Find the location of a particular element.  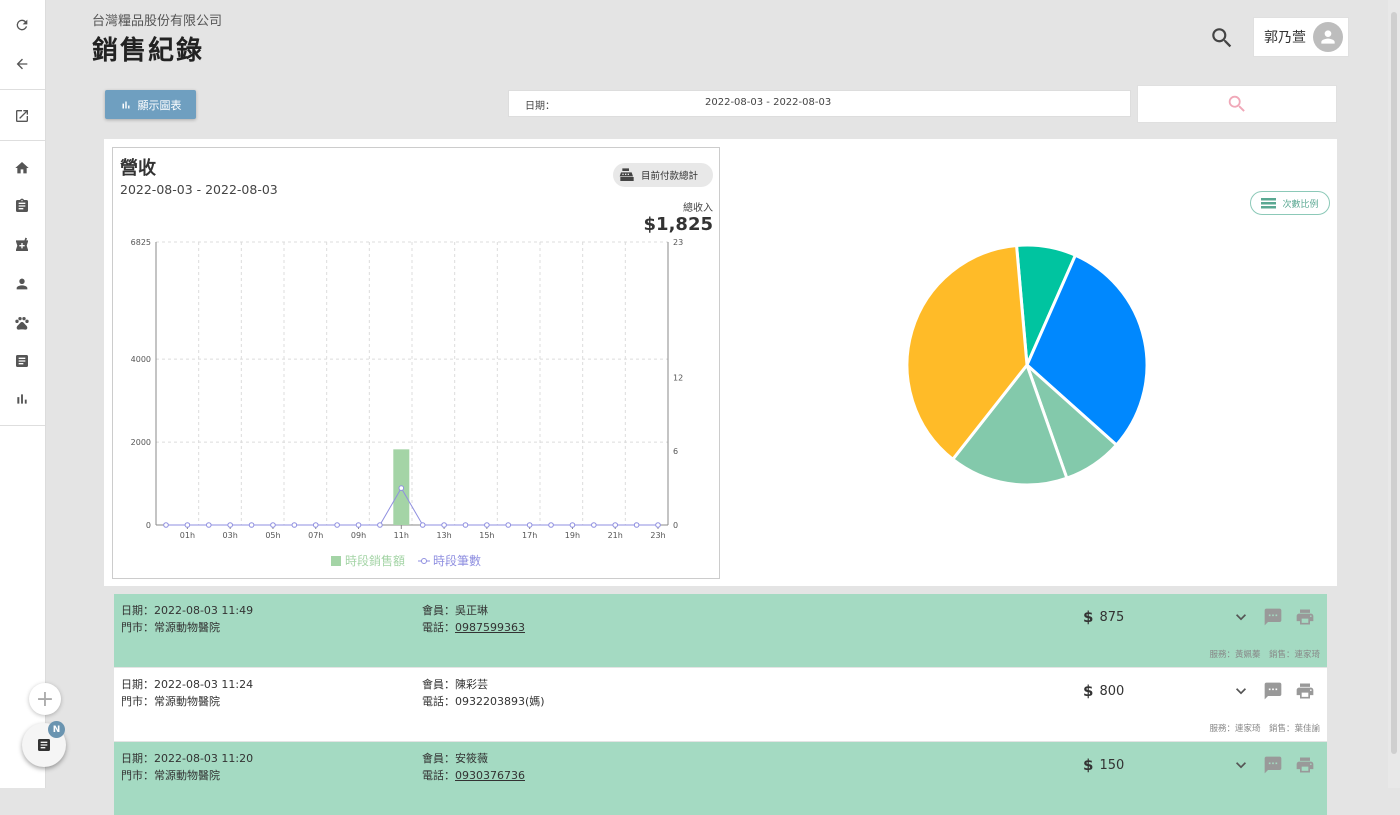

user-avatar-icon is located at coordinates (1328, 37).